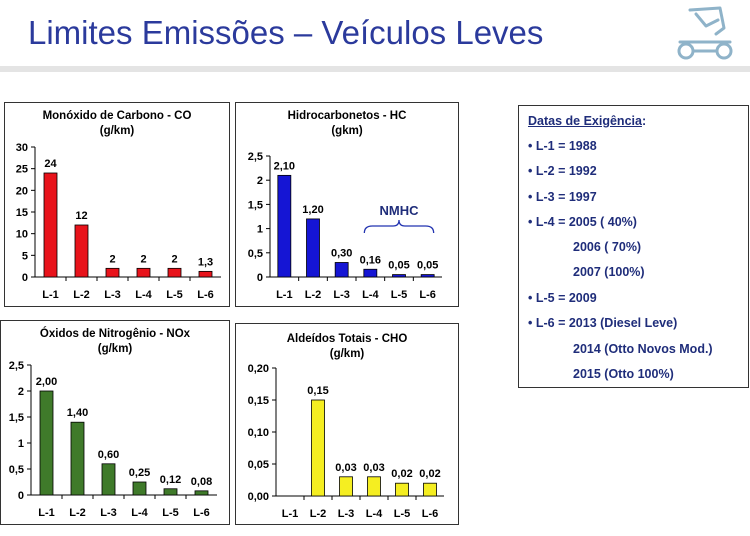 This screenshot has height=536, width=750. Describe the element at coordinates (255, 205) in the screenshot. I see `y-tick-label: 1,5` at that location.